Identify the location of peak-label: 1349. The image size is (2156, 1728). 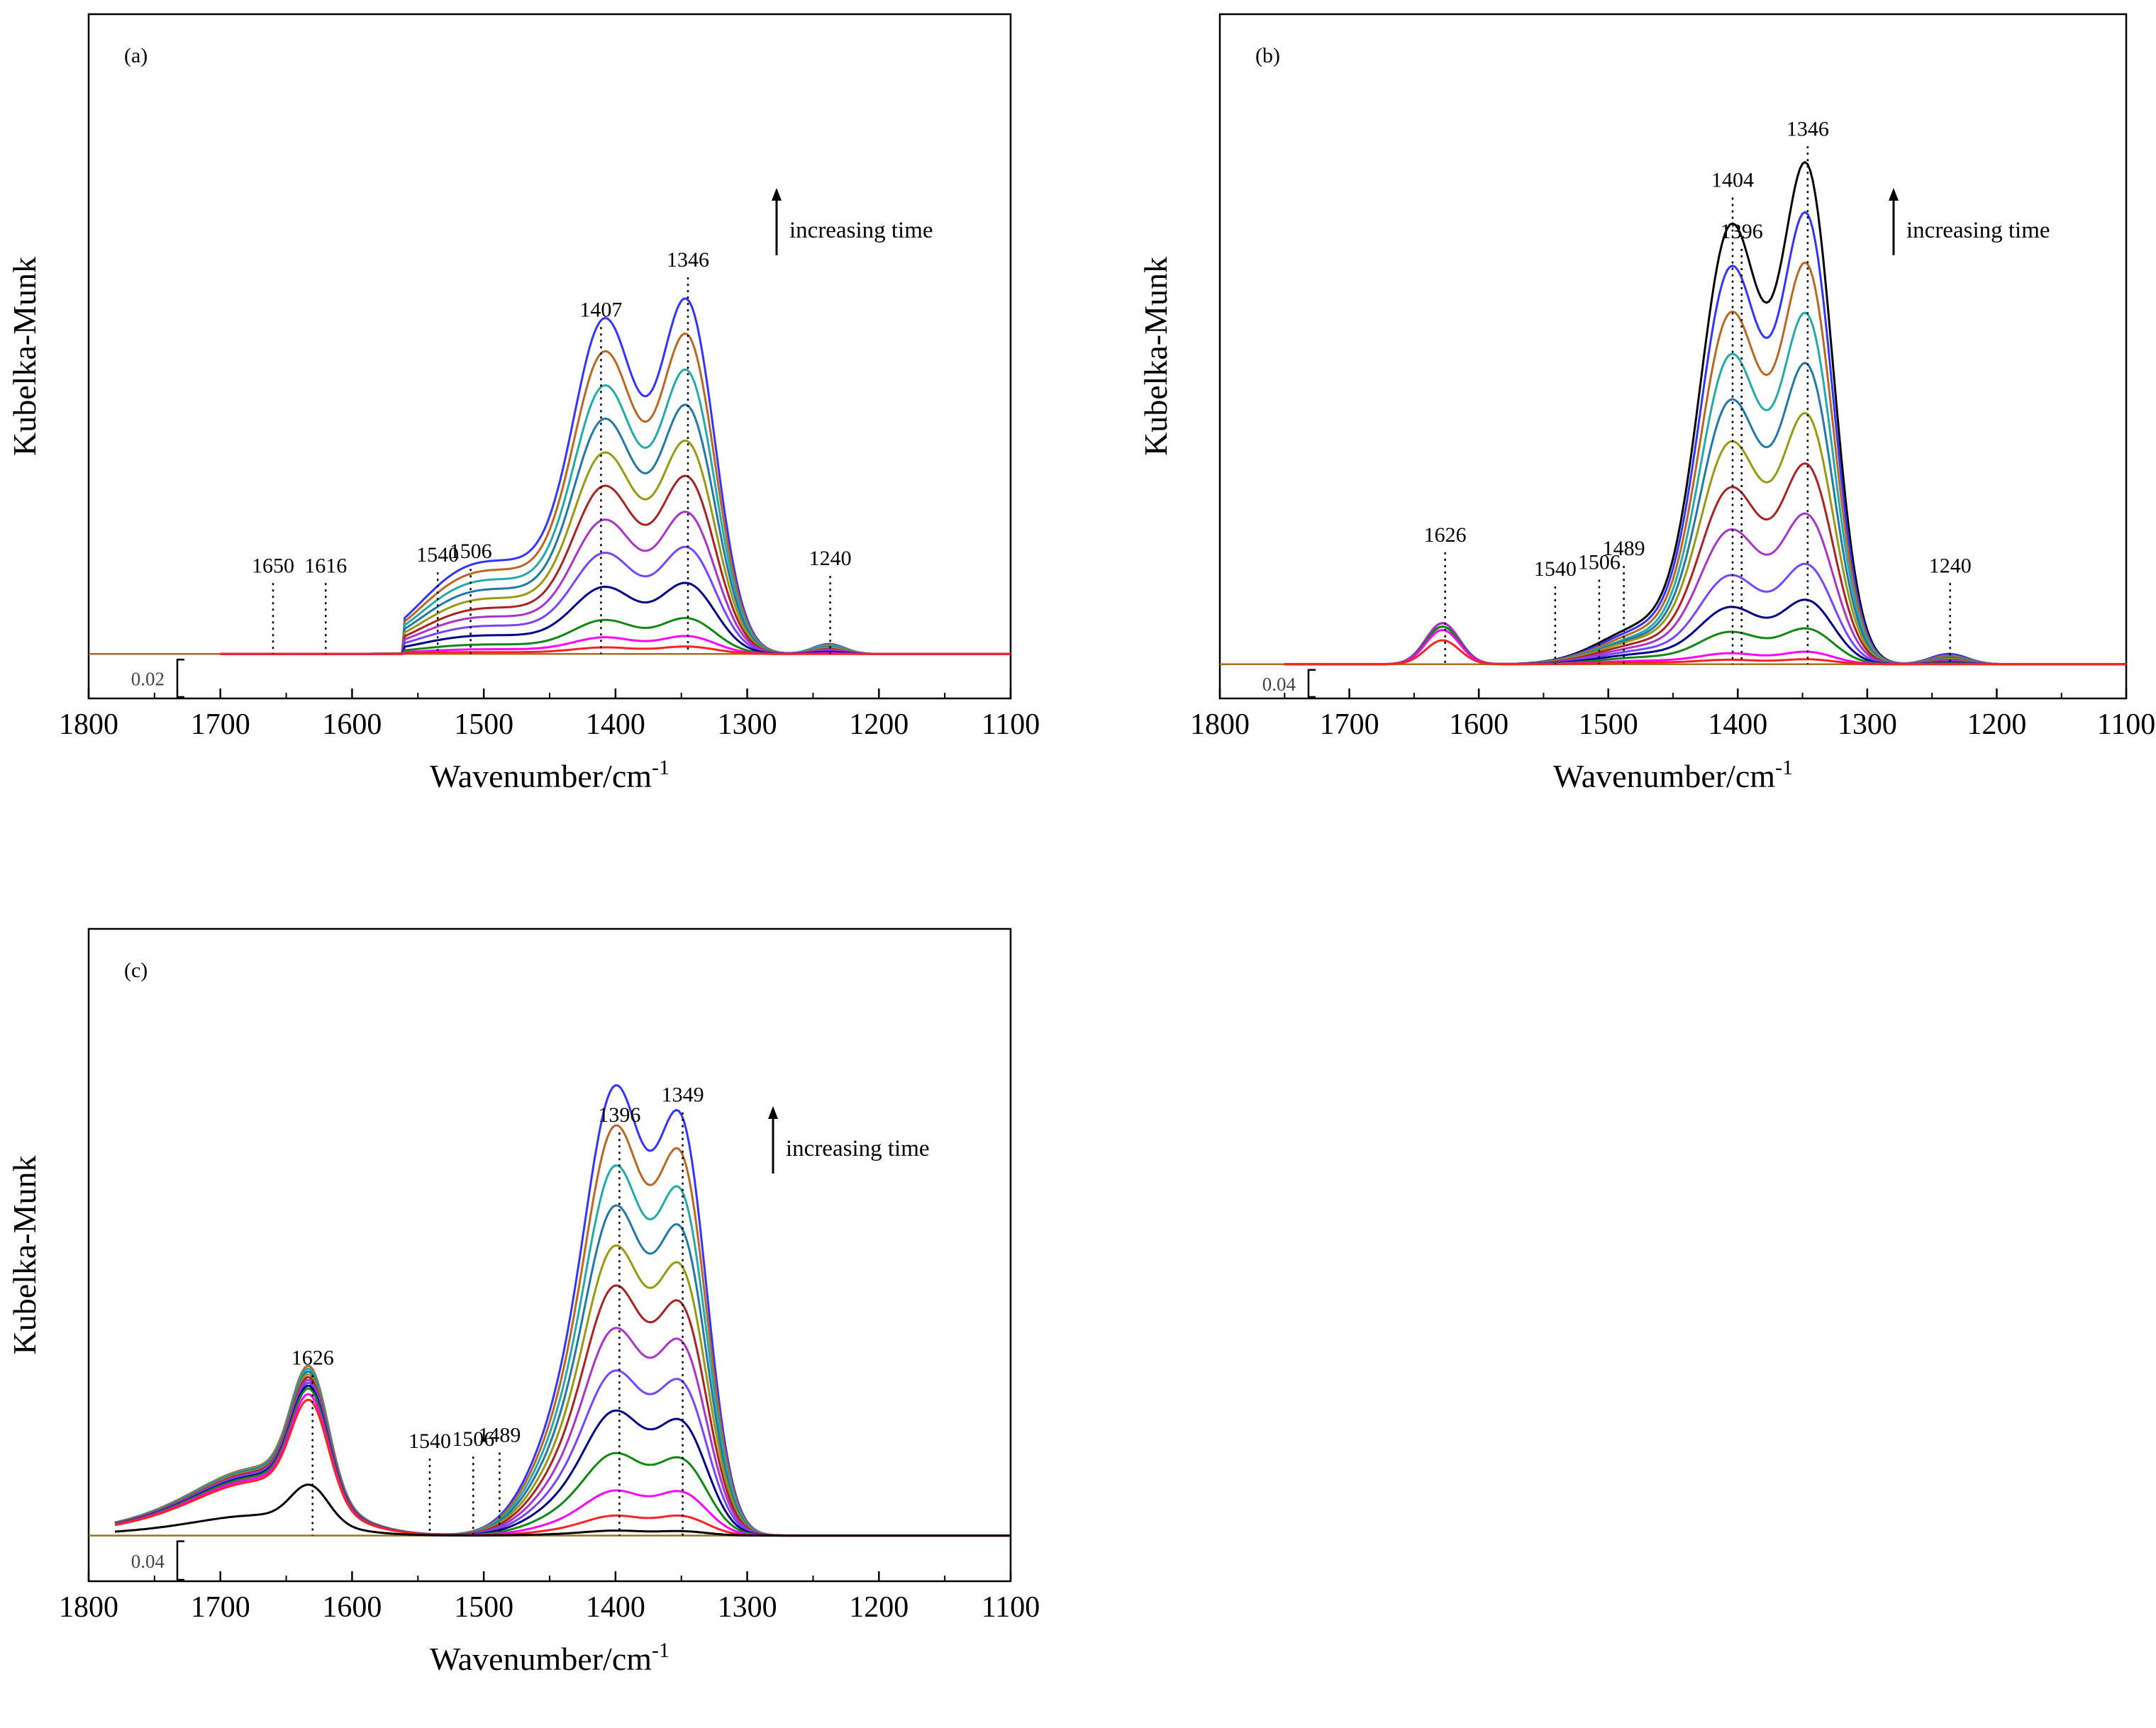
(683, 1095).